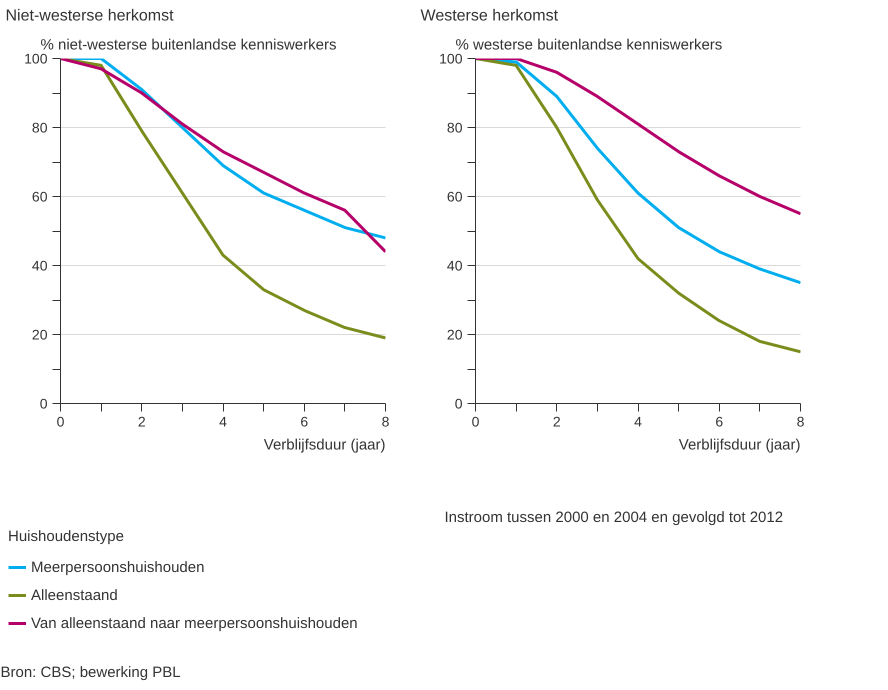 Image resolution: width=888 pixels, height=690 pixels. Describe the element at coordinates (638, 137) in the screenshot. I see `line-series` at that location.